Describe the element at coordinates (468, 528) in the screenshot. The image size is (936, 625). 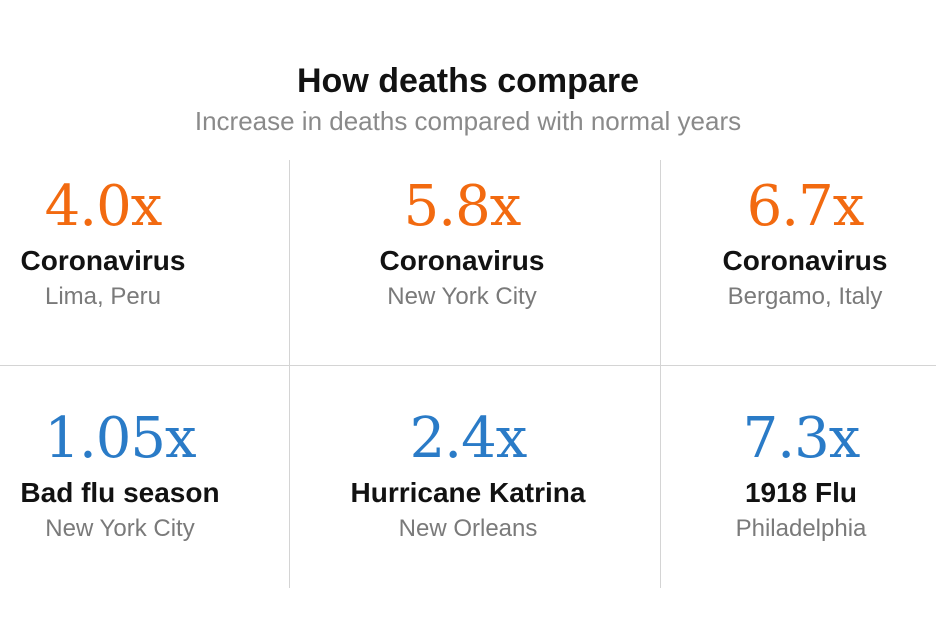
I see `stat-place: New Orleans` at that location.